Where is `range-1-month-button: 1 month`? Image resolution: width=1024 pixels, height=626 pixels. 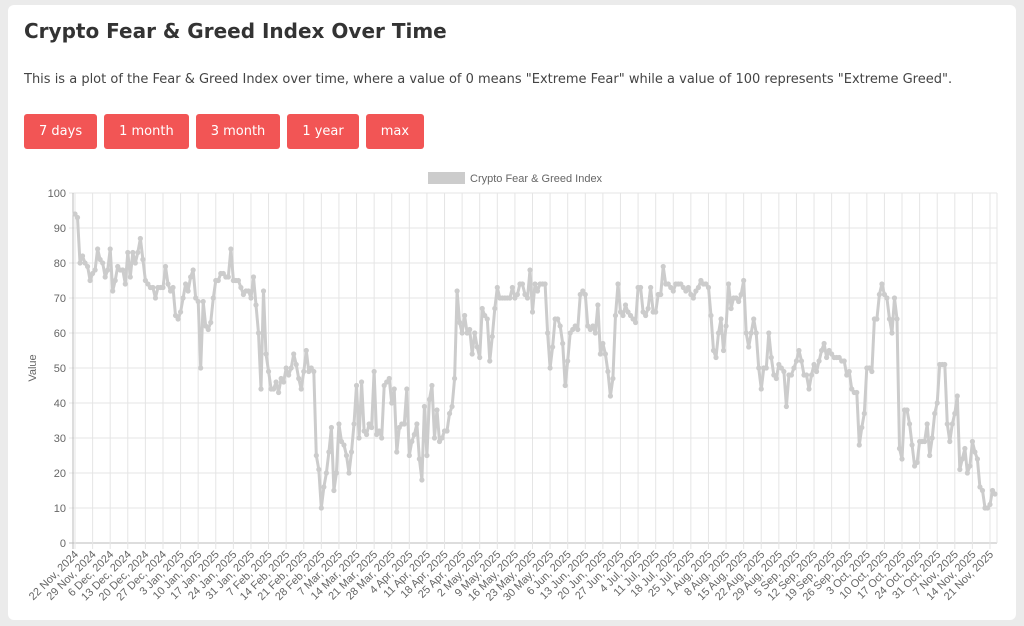
range-1-month-button: 1 month is located at coordinates (146, 131).